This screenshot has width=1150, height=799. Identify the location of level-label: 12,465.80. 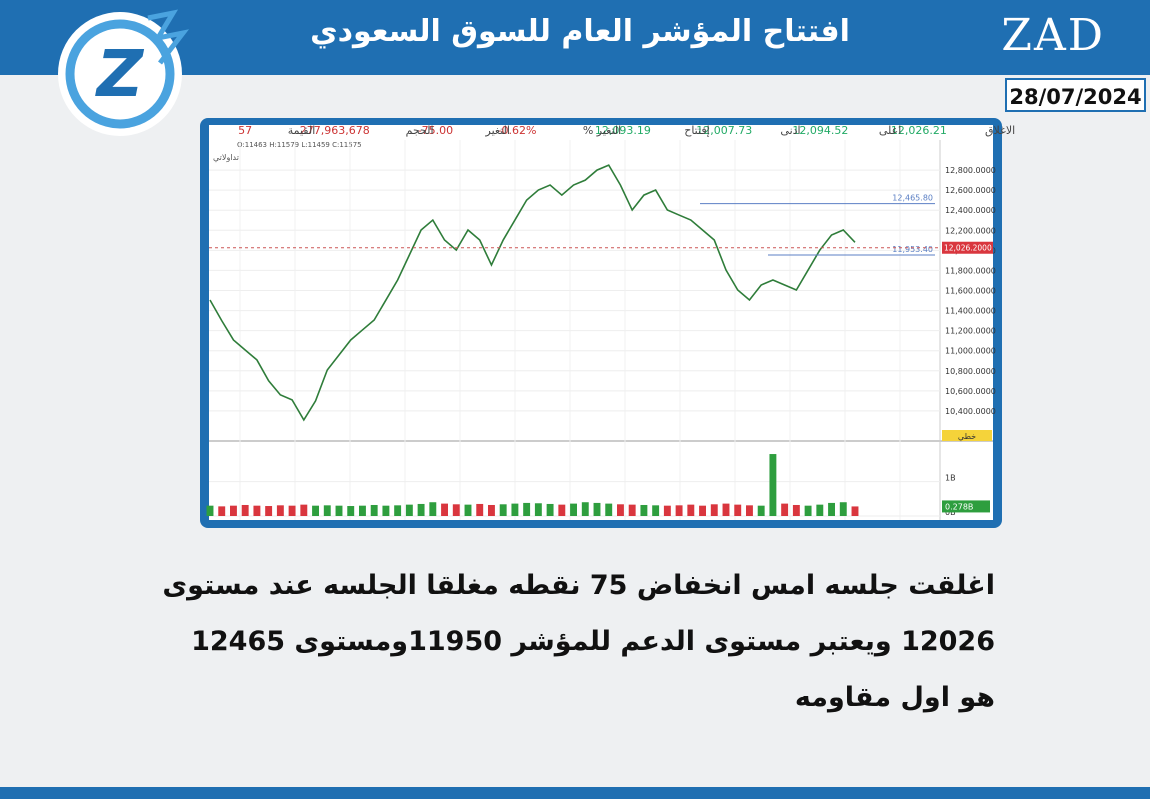
(912, 198).